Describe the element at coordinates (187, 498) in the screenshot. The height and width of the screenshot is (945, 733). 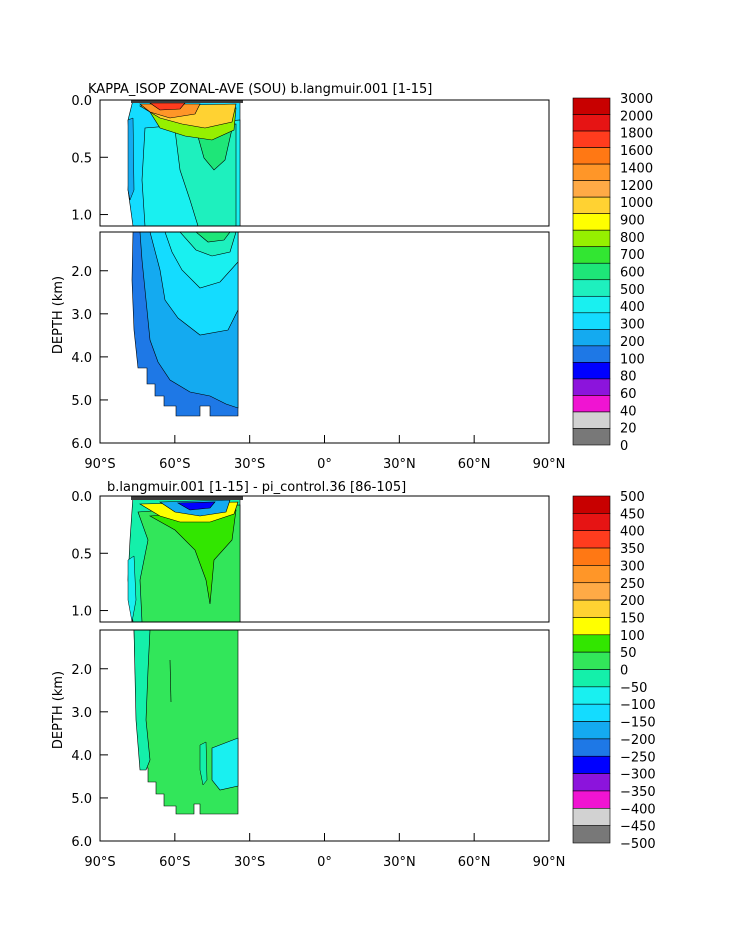
I see `field-surface-band` at that location.